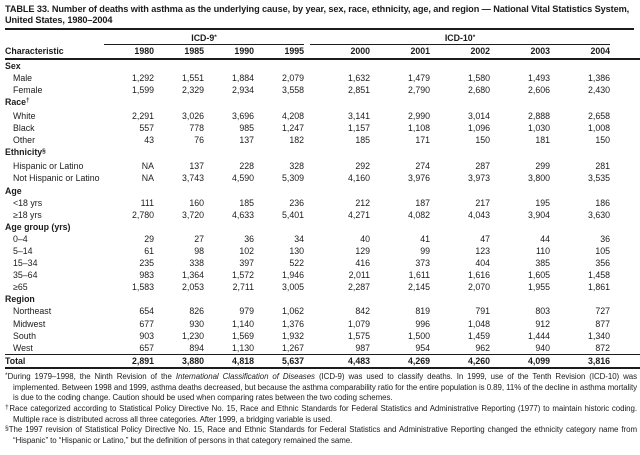  Describe the element at coordinates (322, 153) in the screenshot. I see `table-row: Ethnicity§` at that location.